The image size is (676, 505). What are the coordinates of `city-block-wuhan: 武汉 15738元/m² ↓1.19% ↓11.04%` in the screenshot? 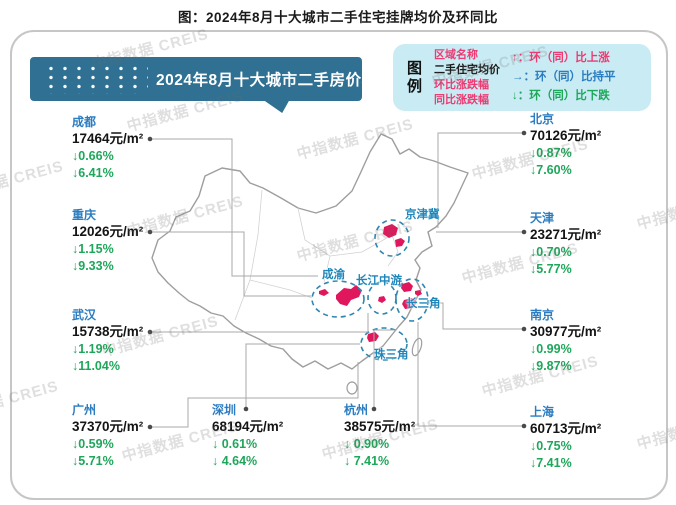 It's located at (107, 341).